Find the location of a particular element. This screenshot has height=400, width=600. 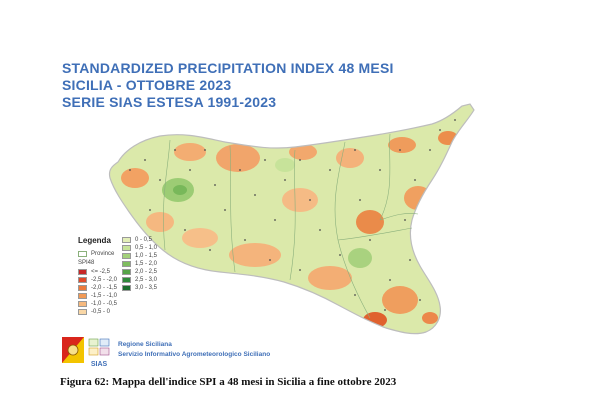

legend-class-row: 0,5 - 1,0 is located at coordinates (139, 248).